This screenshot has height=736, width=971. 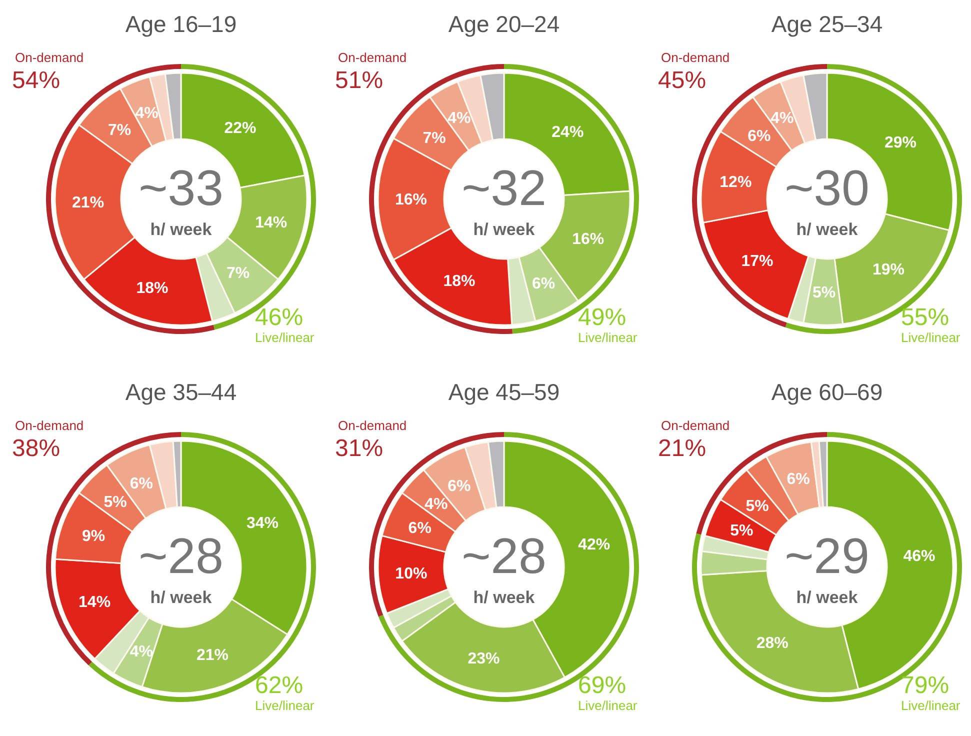 I want to click on text: ~30, so click(x=827, y=188).